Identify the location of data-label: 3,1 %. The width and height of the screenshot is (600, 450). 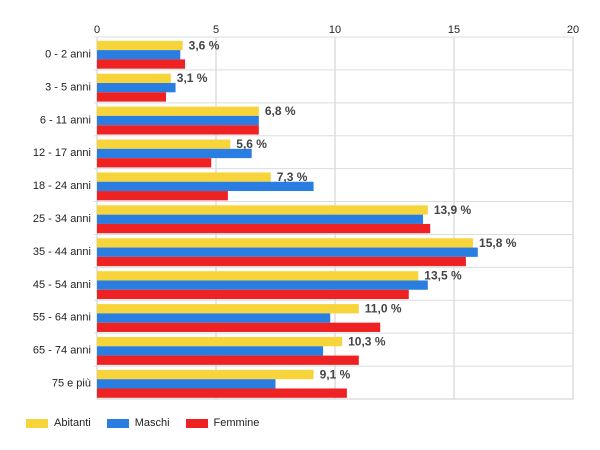
(192, 78).